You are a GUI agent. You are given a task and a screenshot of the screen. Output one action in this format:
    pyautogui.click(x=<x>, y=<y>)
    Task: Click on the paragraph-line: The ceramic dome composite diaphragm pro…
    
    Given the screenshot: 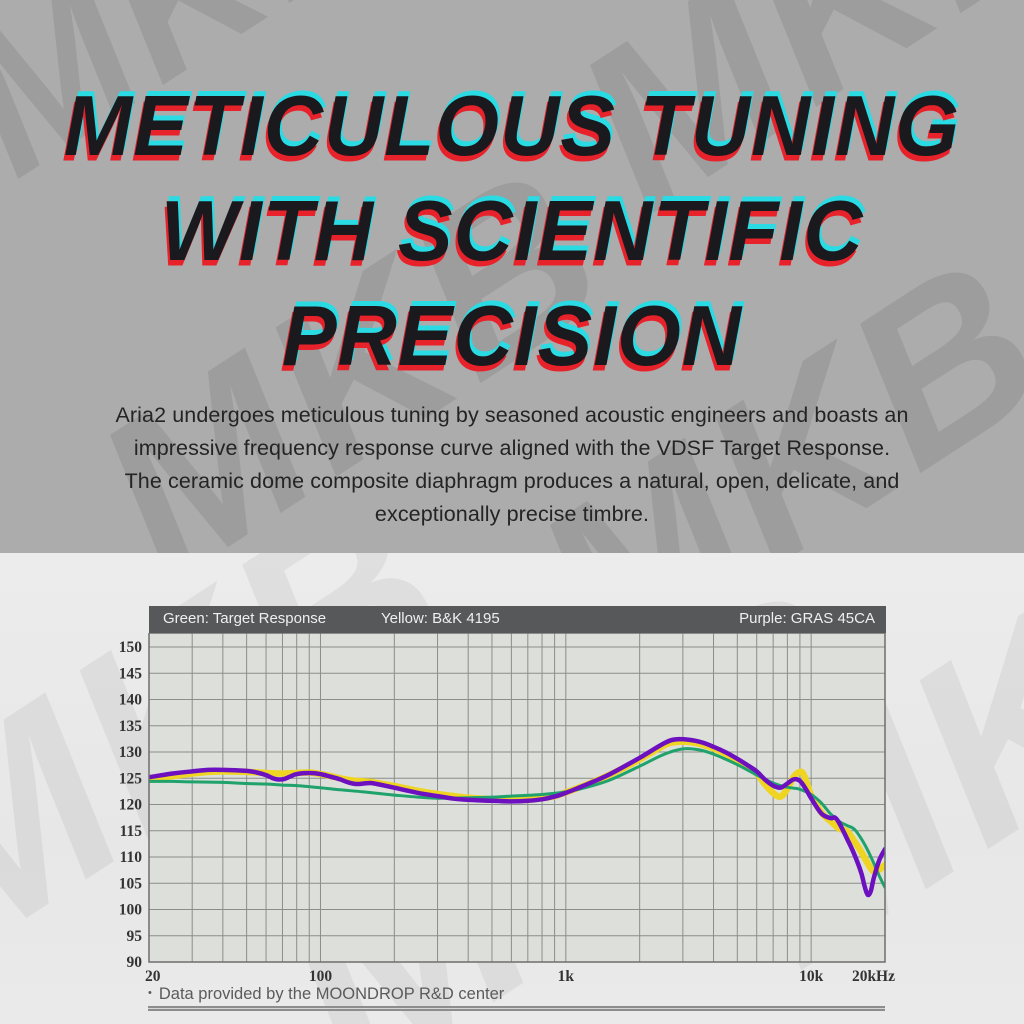 What is the action you would take?
    pyautogui.click(x=512, y=481)
    